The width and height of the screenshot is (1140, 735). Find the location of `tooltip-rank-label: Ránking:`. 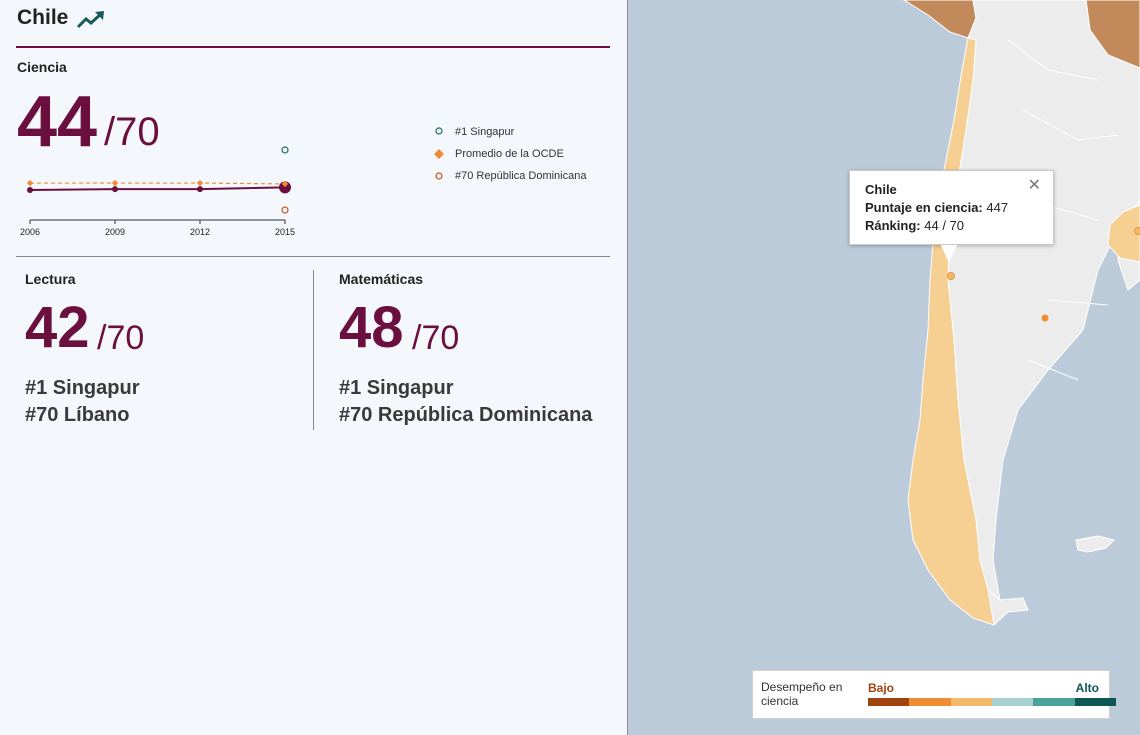

tooltip-rank-label: Ránking: is located at coordinates (893, 225).